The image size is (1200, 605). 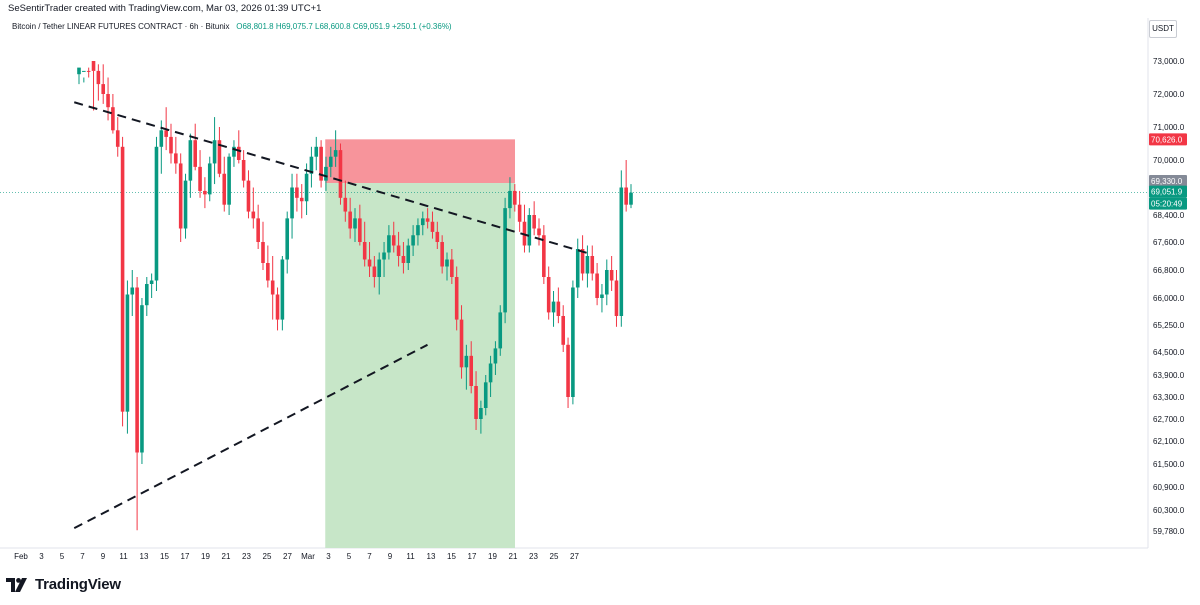 What do you see at coordinates (62, 556) in the screenshot?
I see `time-tick-label: 5` at bounding box center [62, 556].